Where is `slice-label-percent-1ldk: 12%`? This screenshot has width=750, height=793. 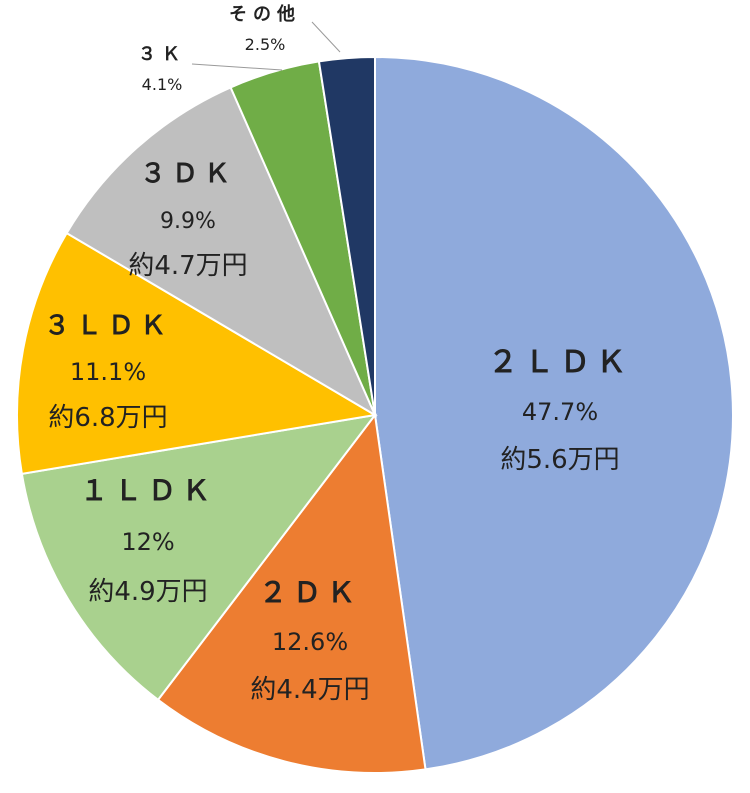
slice-label-percent-1ldk: 12% is located at coordinates (147, 542).